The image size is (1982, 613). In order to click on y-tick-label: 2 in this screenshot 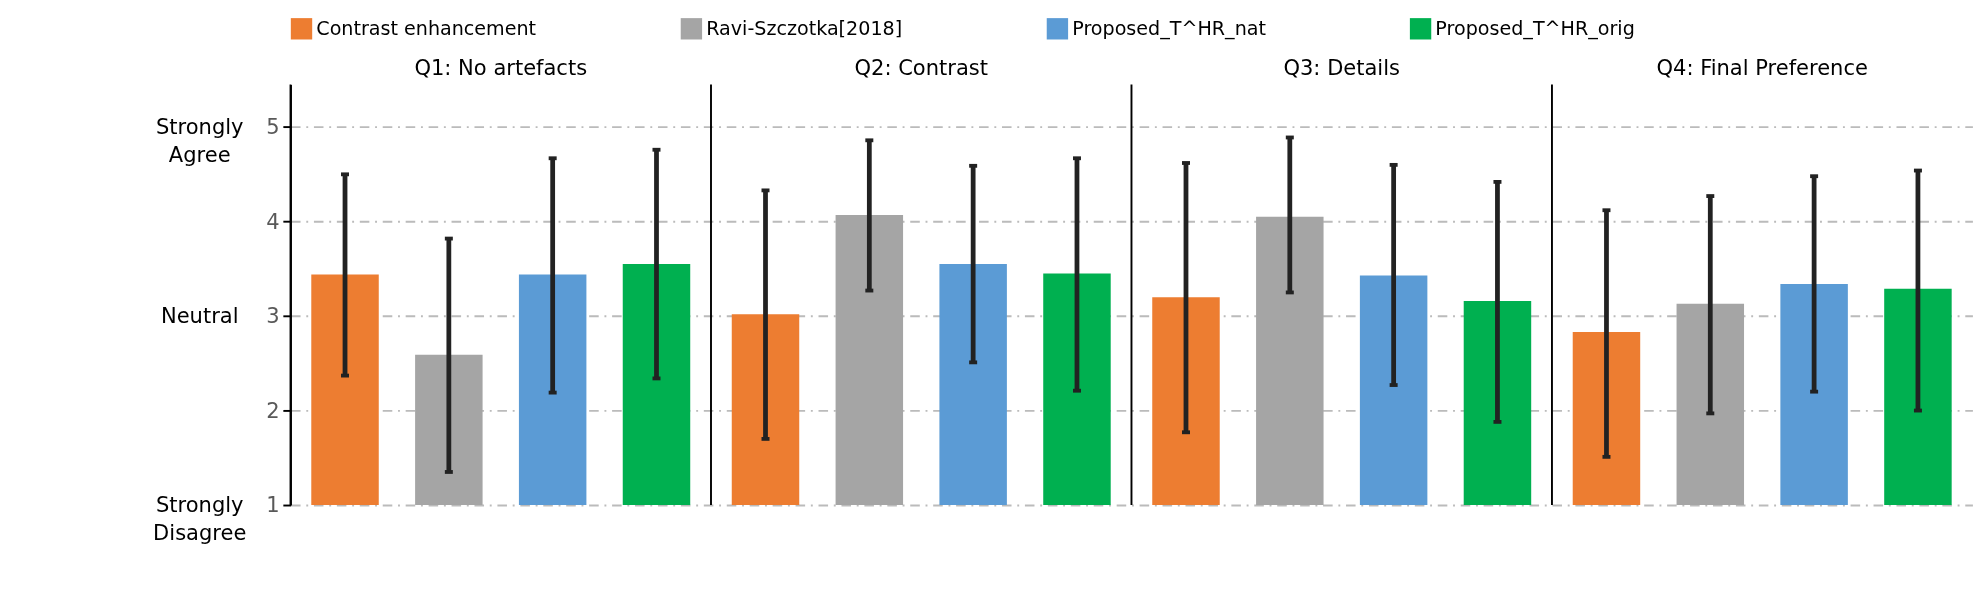, I will do `click(273, 410)`.